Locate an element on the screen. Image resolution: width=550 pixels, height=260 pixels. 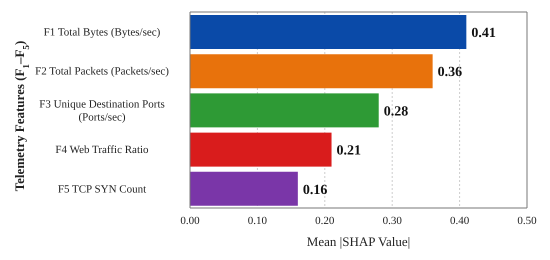
x-tick-label: 0.10 is located at coordinates (258, 220).